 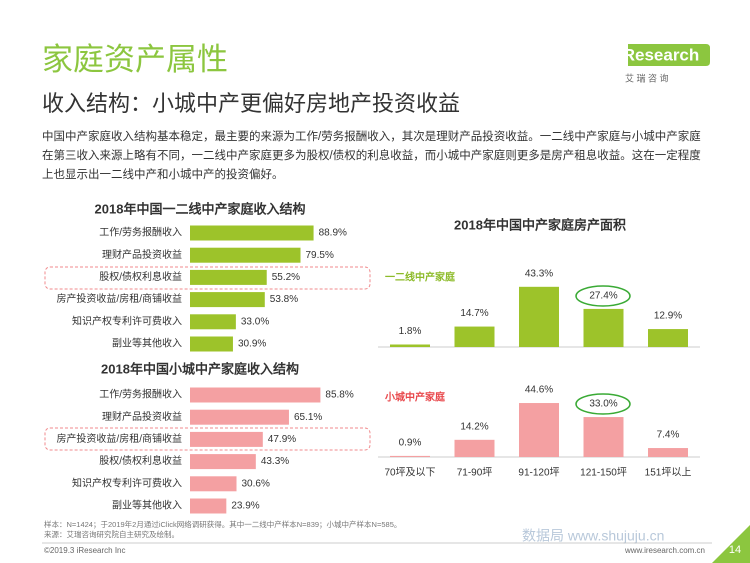 What do you see at coordinates (286, 277) in the screenshot?
I see `value-label: 55.2%` at bounding box center [286, 277].